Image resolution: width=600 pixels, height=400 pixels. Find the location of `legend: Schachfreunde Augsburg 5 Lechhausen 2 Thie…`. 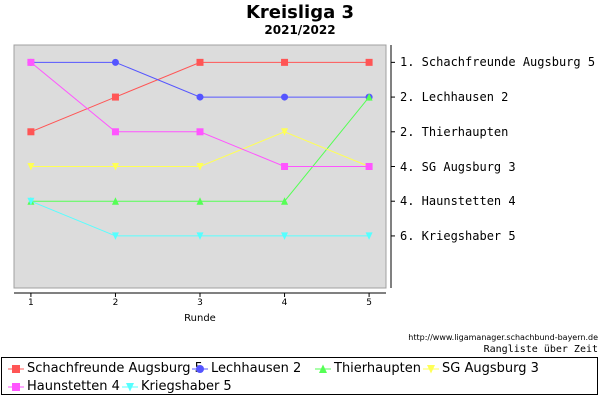

legend: Schachfreunde Augsburg 5 Lechhausen 2 Thie… is located at coordinates (299, 376).